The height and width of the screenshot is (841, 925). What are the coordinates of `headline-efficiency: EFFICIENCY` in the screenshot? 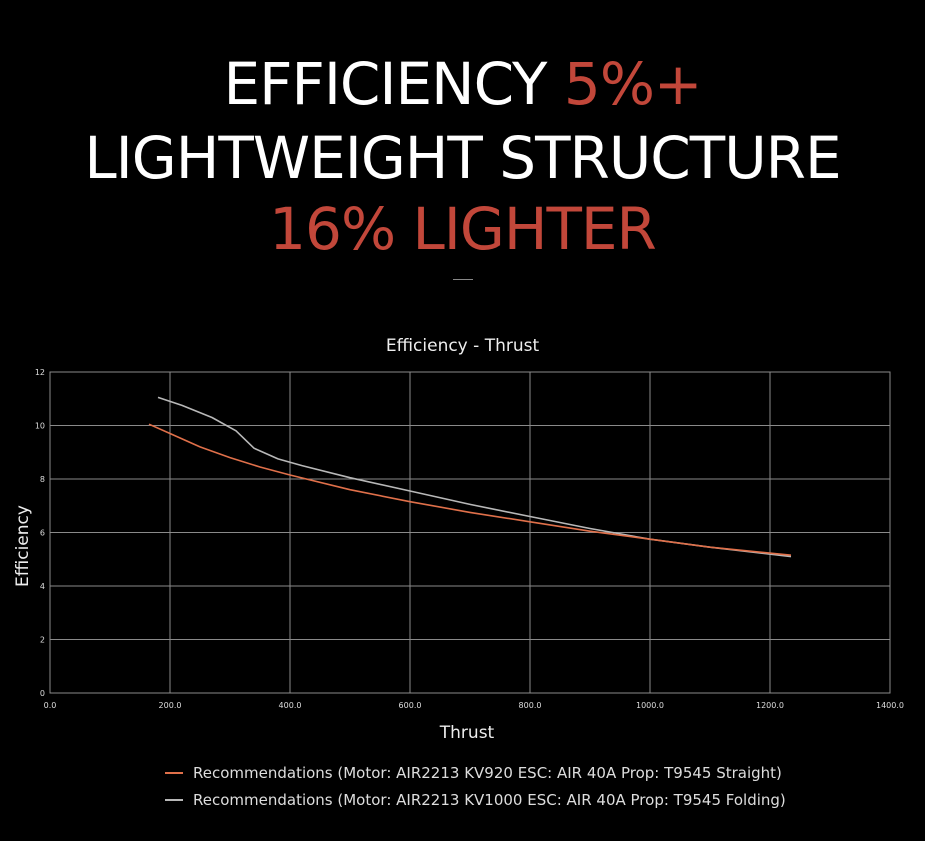 It's located at (385, 84).